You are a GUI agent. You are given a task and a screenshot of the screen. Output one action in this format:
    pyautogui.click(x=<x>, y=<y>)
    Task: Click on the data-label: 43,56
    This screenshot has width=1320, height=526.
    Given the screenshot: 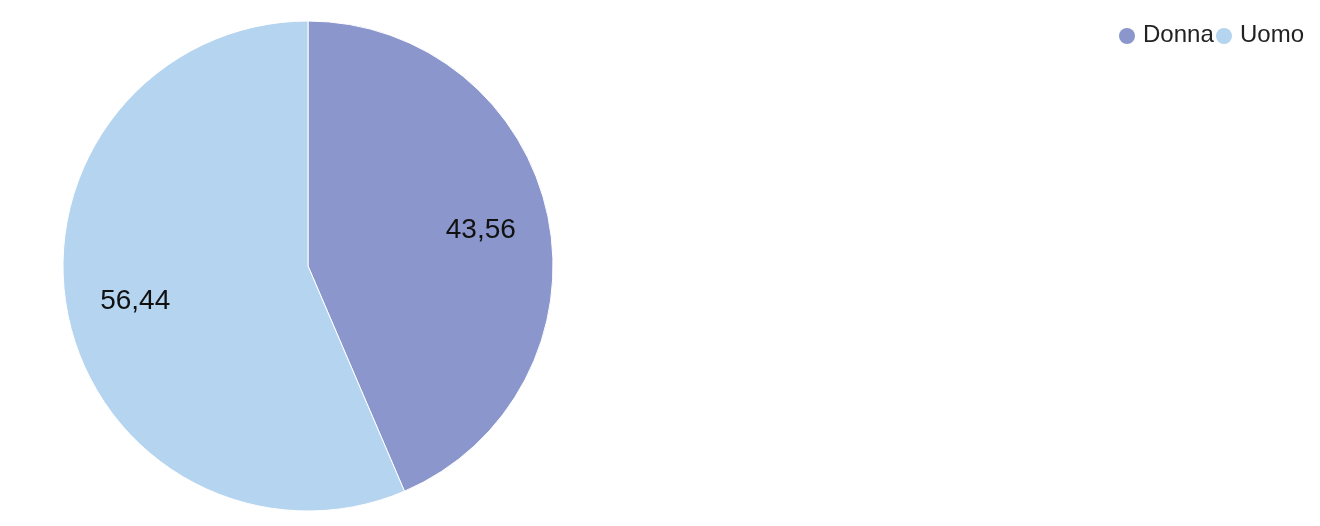 What is the action you would take?
    pyautogui.click(x=480, y=228)
    